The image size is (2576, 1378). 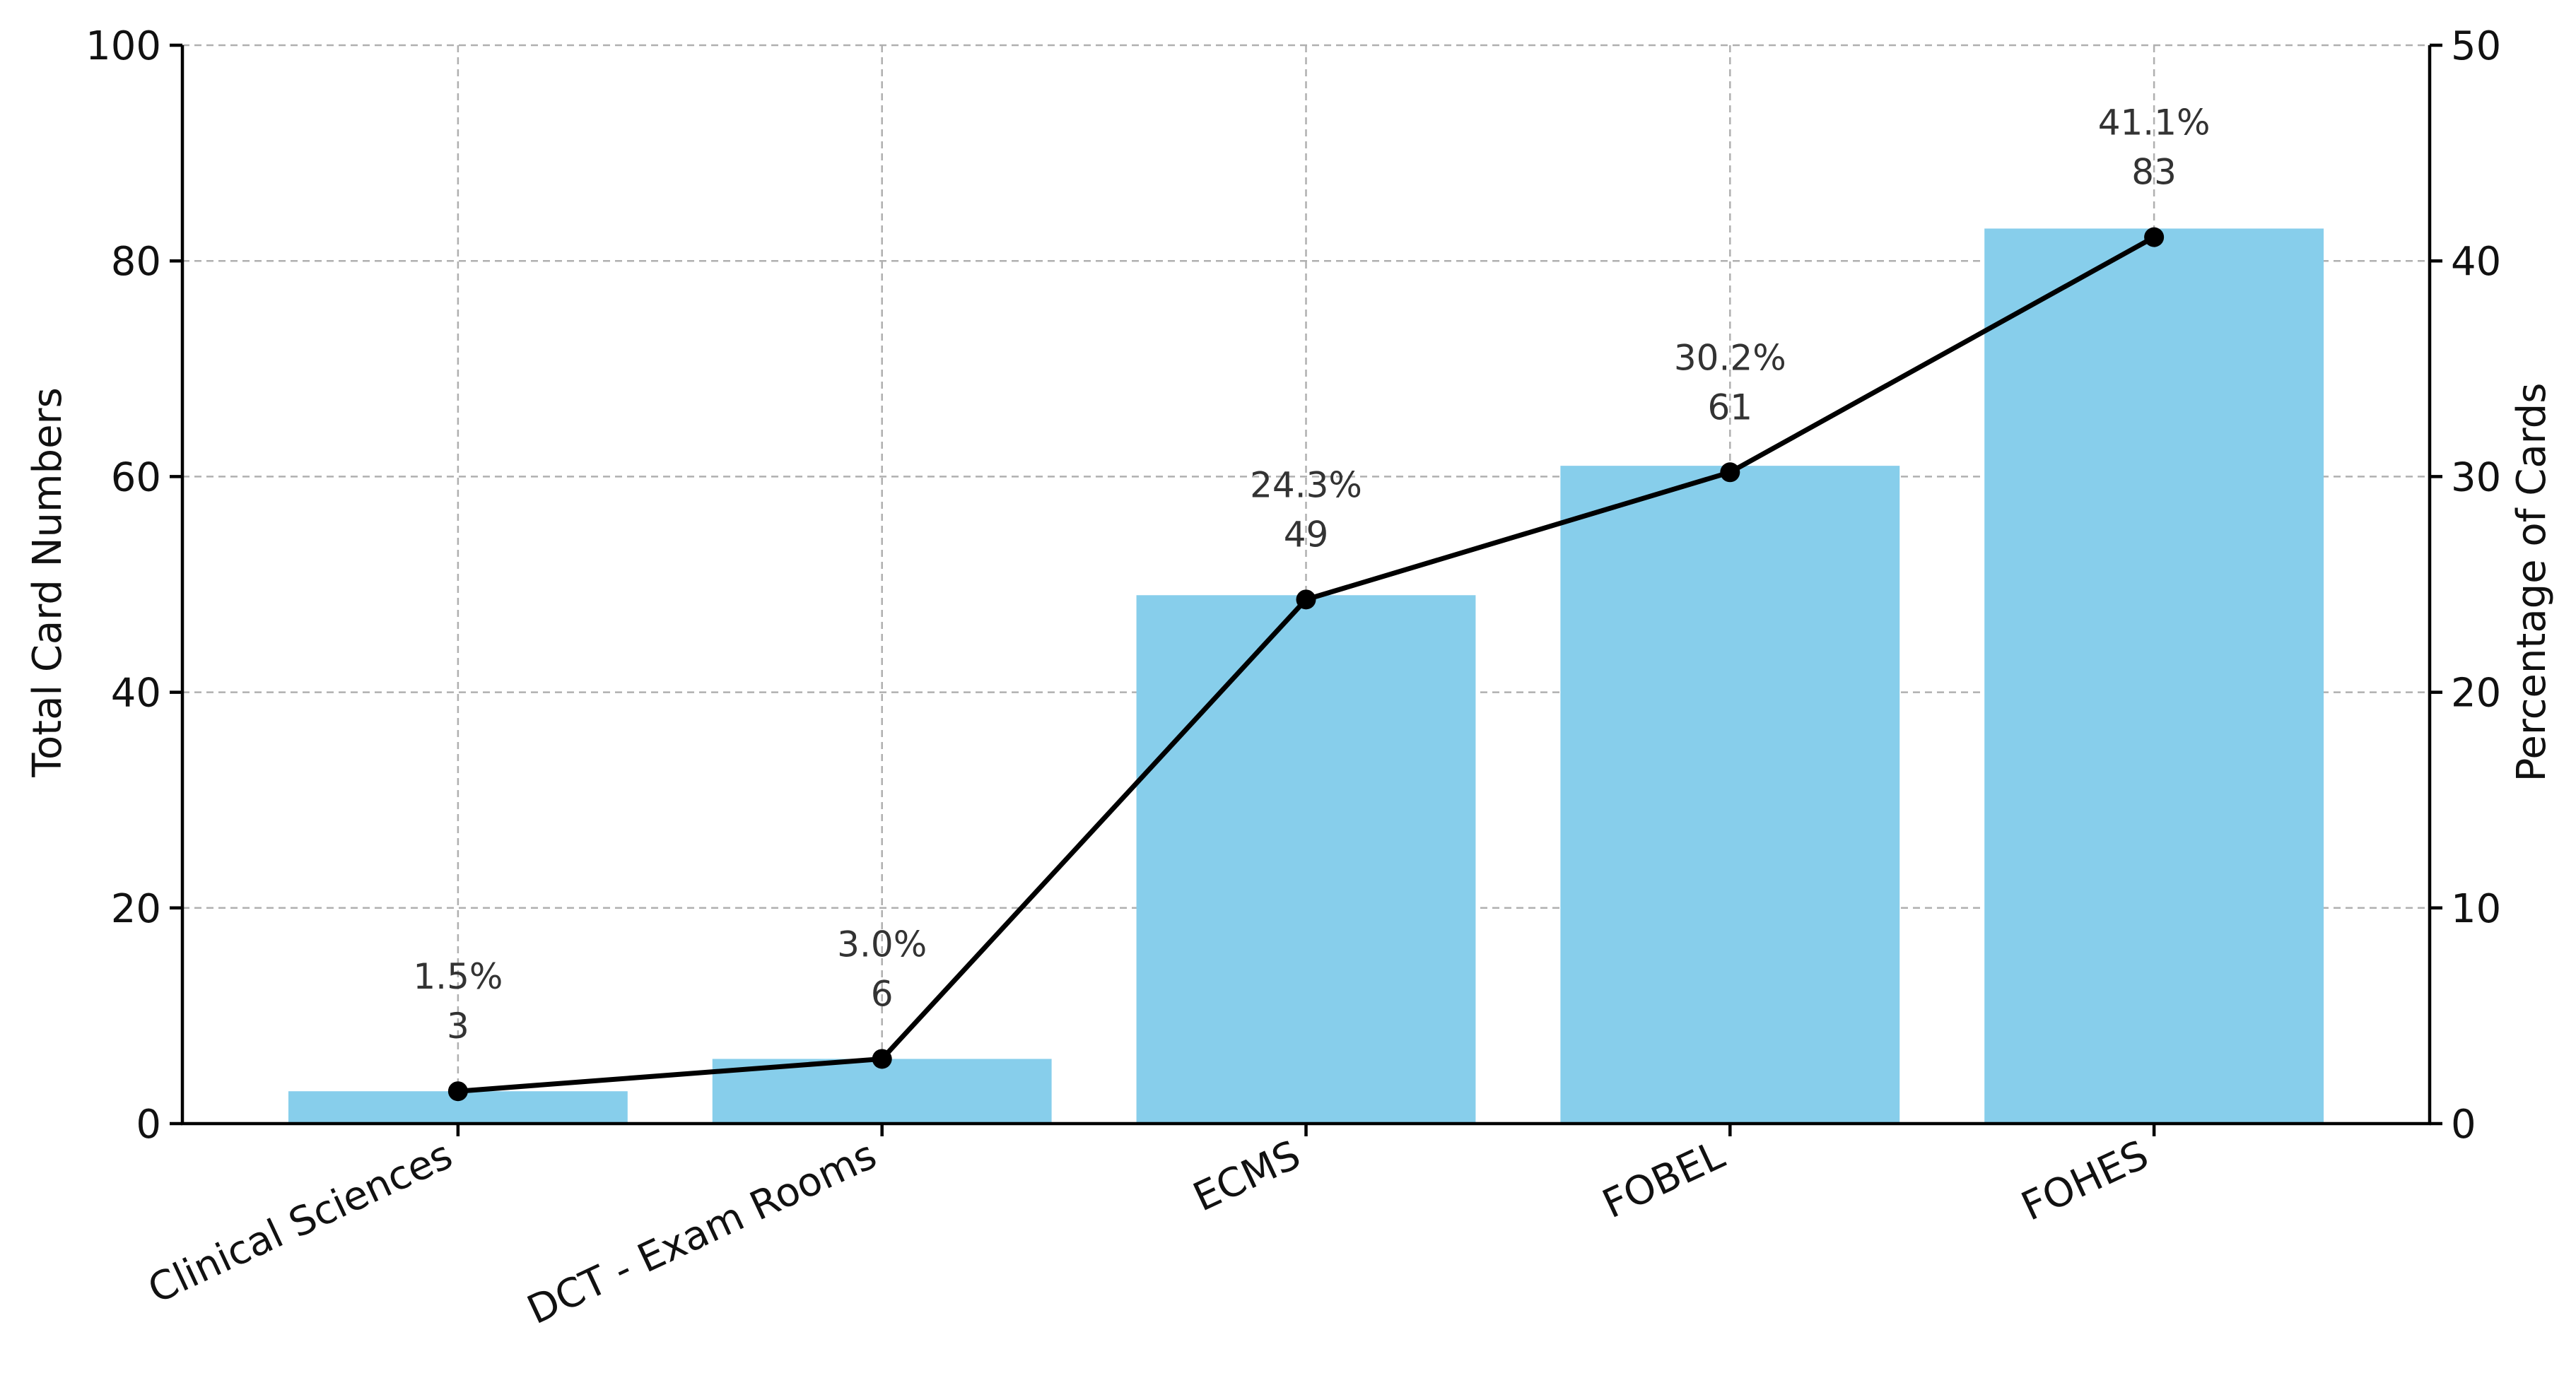 I want to click on percent-label: 30.2%, so click(x=1730, y=357).